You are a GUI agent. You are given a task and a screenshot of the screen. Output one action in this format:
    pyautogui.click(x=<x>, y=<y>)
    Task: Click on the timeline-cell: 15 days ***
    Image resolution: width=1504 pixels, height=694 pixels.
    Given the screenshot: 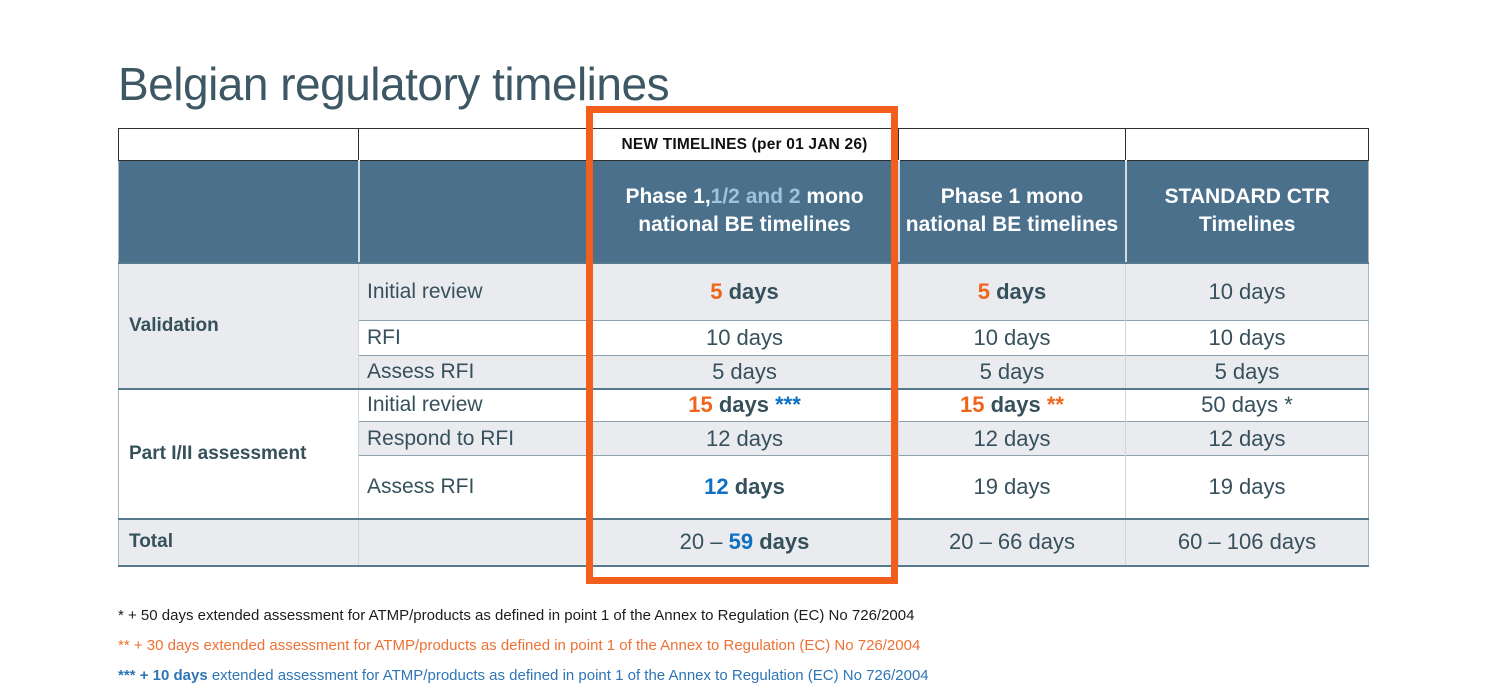 What is the action you would take?
    pyautogui.click(x=744, y=404)
    